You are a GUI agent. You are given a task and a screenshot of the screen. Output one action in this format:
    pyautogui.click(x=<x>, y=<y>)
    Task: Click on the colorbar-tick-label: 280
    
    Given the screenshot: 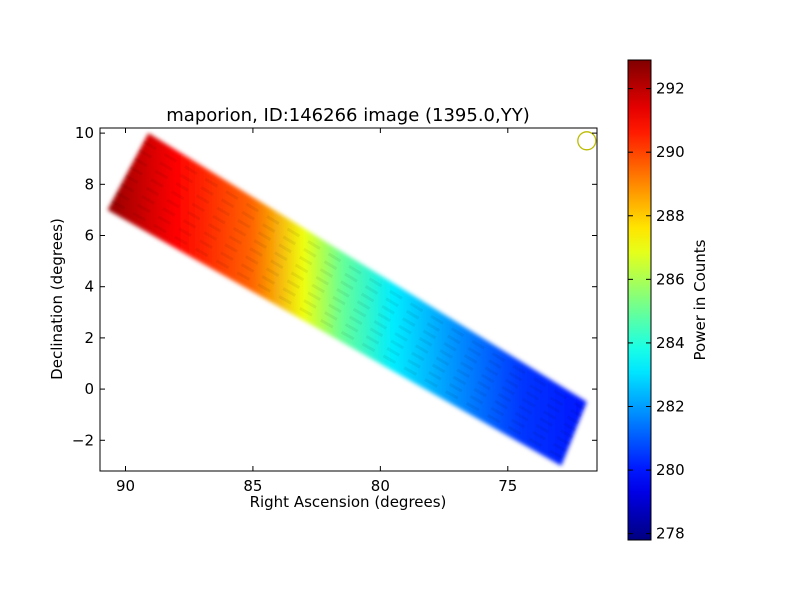 What is the action you would take?
    pyautogui.click(x=670, y=470)
    